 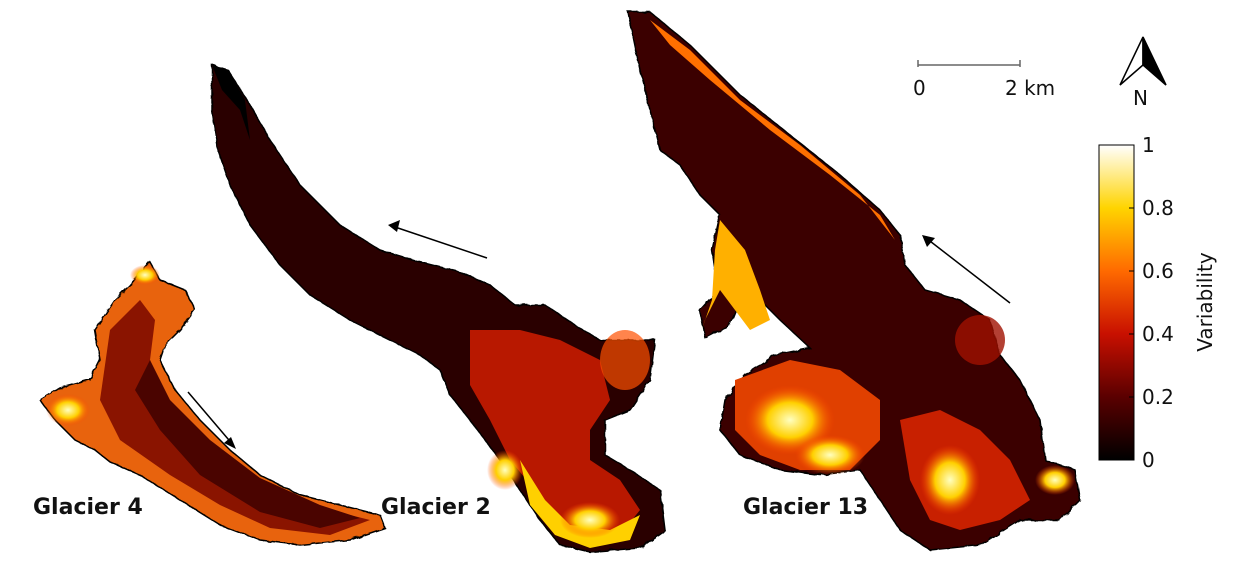 I want to click on colorbar-tick-label: 0, so click(x=1148, y=460).